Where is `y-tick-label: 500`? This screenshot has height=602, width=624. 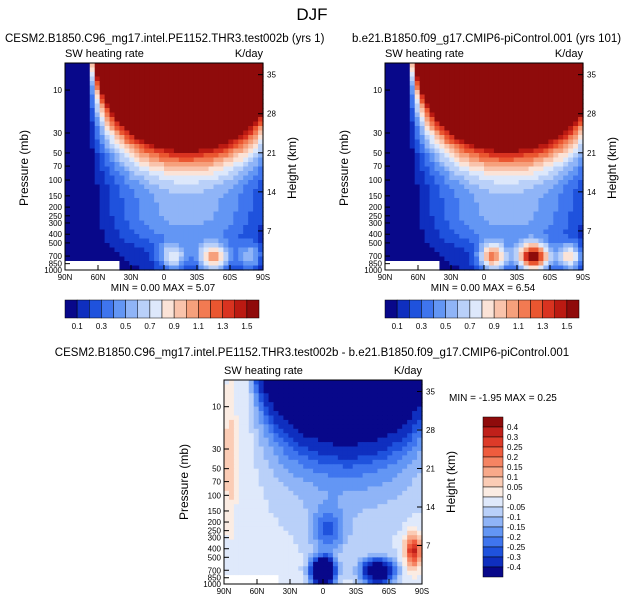 y-tick-label: 500 is located at coordinates (56, 243).